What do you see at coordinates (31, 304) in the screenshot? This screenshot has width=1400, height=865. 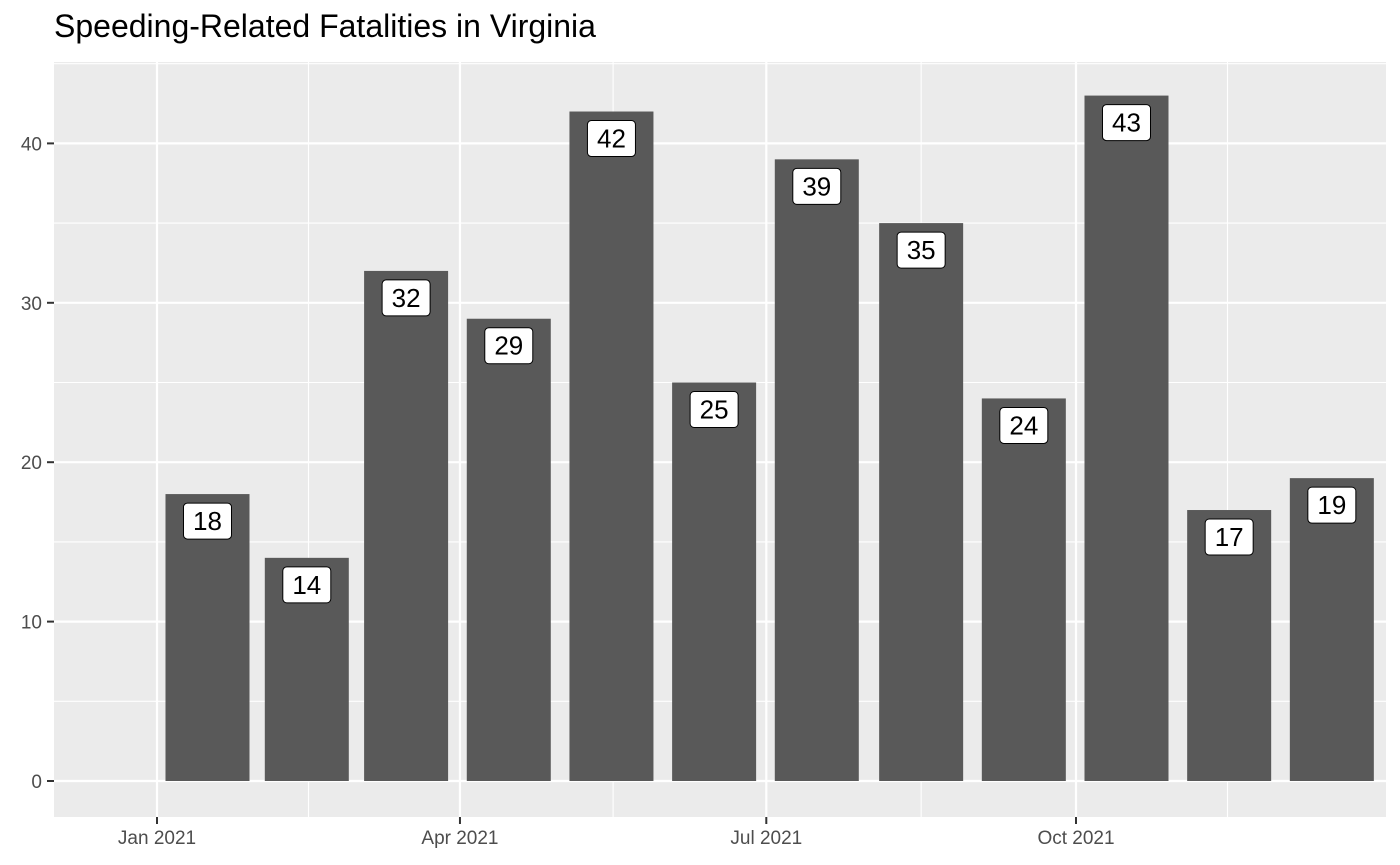 I see `y-tick-label: 30` at bounding box center [31, 304].